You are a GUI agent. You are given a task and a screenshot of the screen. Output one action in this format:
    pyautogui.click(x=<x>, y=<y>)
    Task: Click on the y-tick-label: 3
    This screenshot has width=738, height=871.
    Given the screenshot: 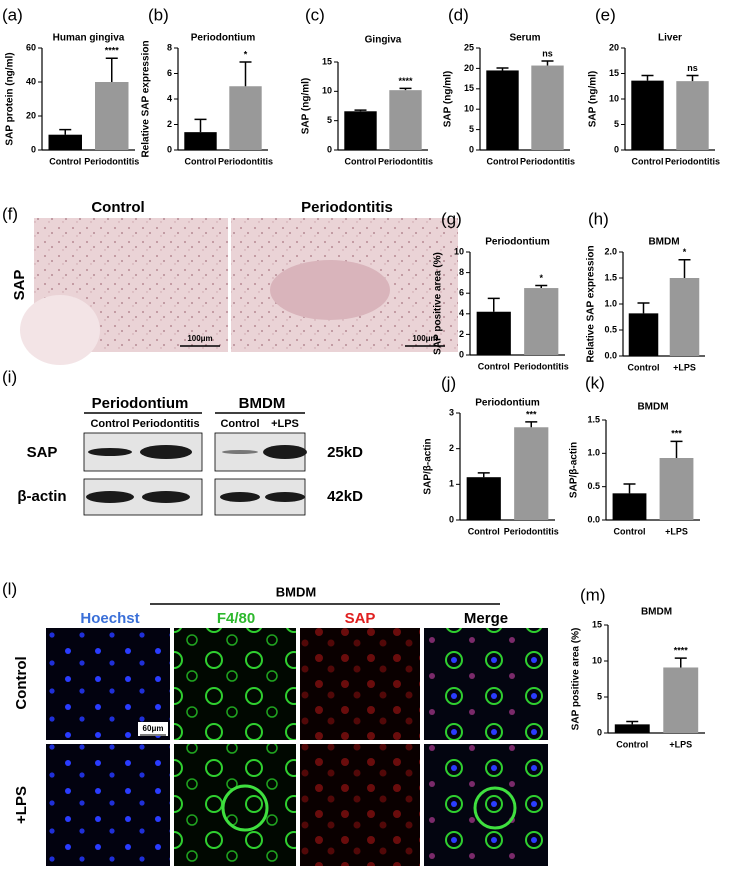 What is the action you would take?
    pyautogui.click(x=451, y=412)
    